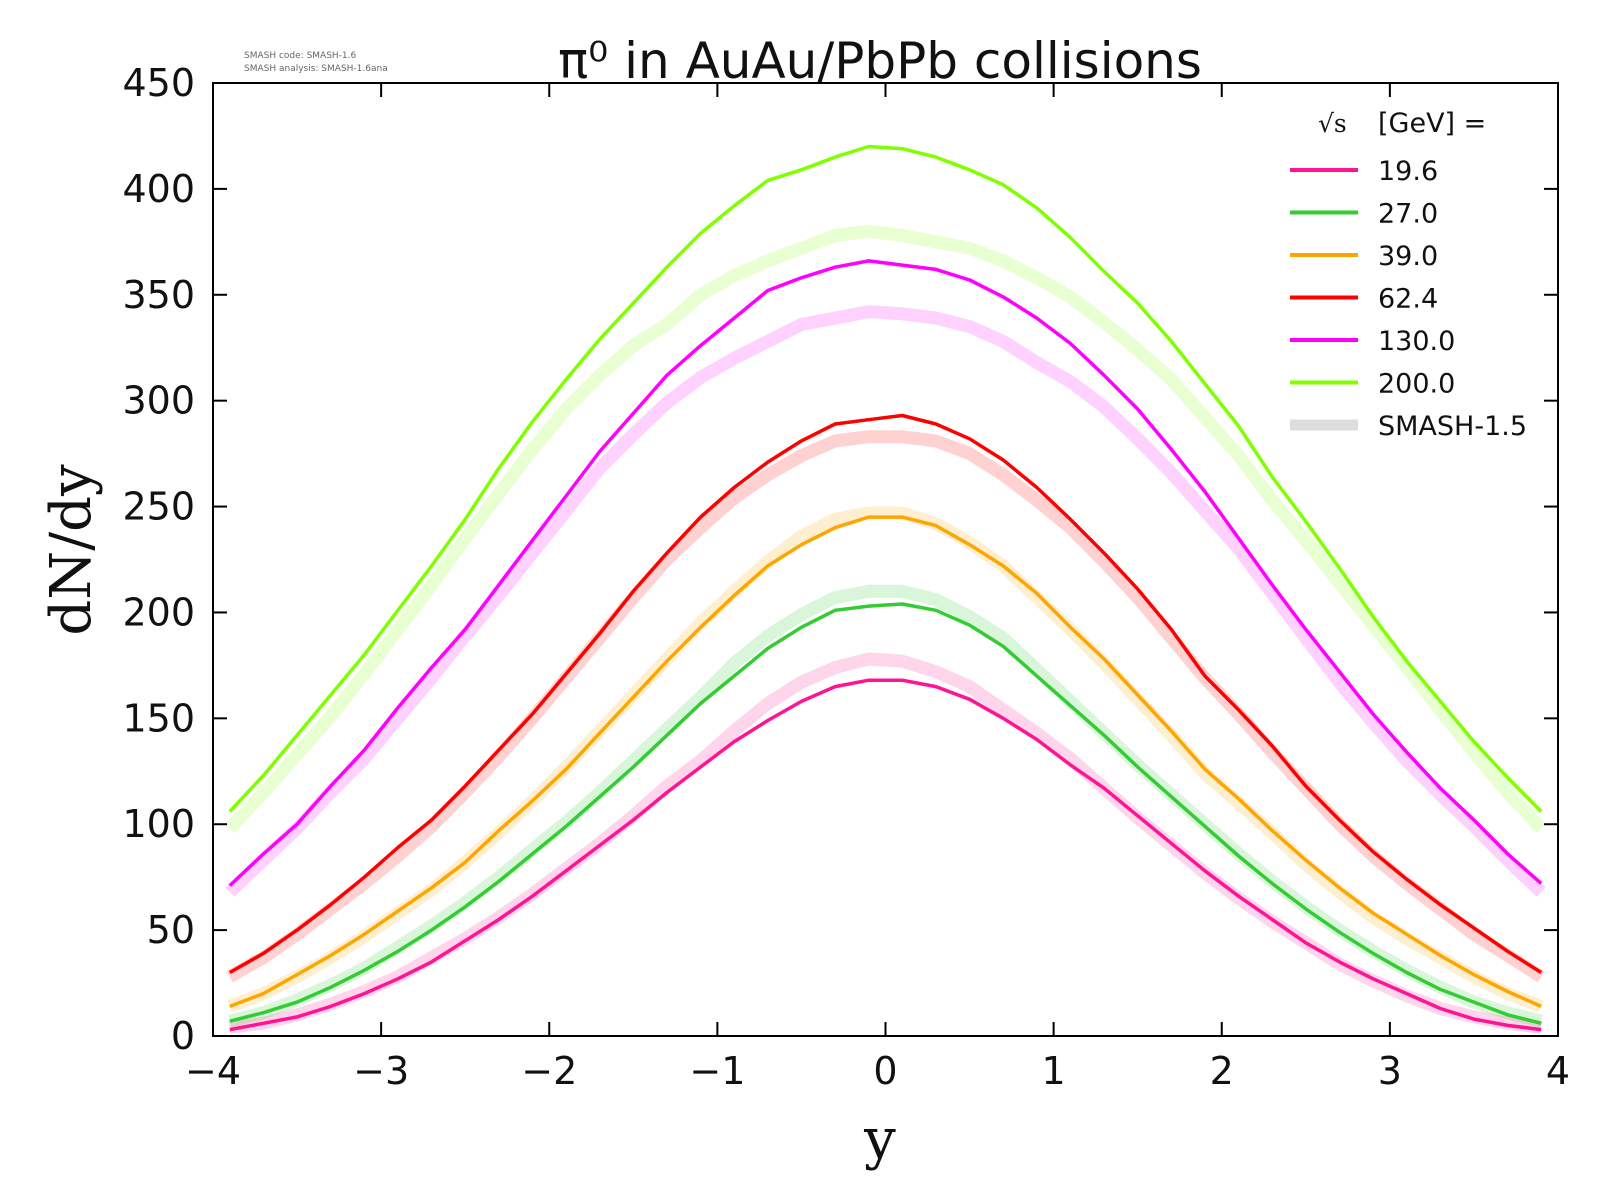  What do you see at coordinates (879, 1139) in the screenshot?
I see `x-axis-label: y` at bounding box center [879, 1139].